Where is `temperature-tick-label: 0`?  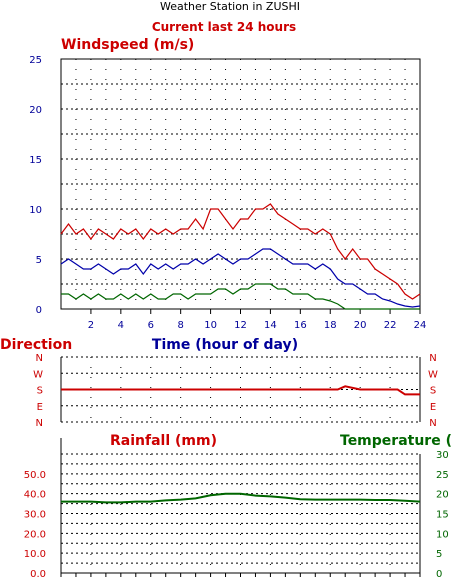
temperature-tick-label: 0 is located at coordinates (439, 574).